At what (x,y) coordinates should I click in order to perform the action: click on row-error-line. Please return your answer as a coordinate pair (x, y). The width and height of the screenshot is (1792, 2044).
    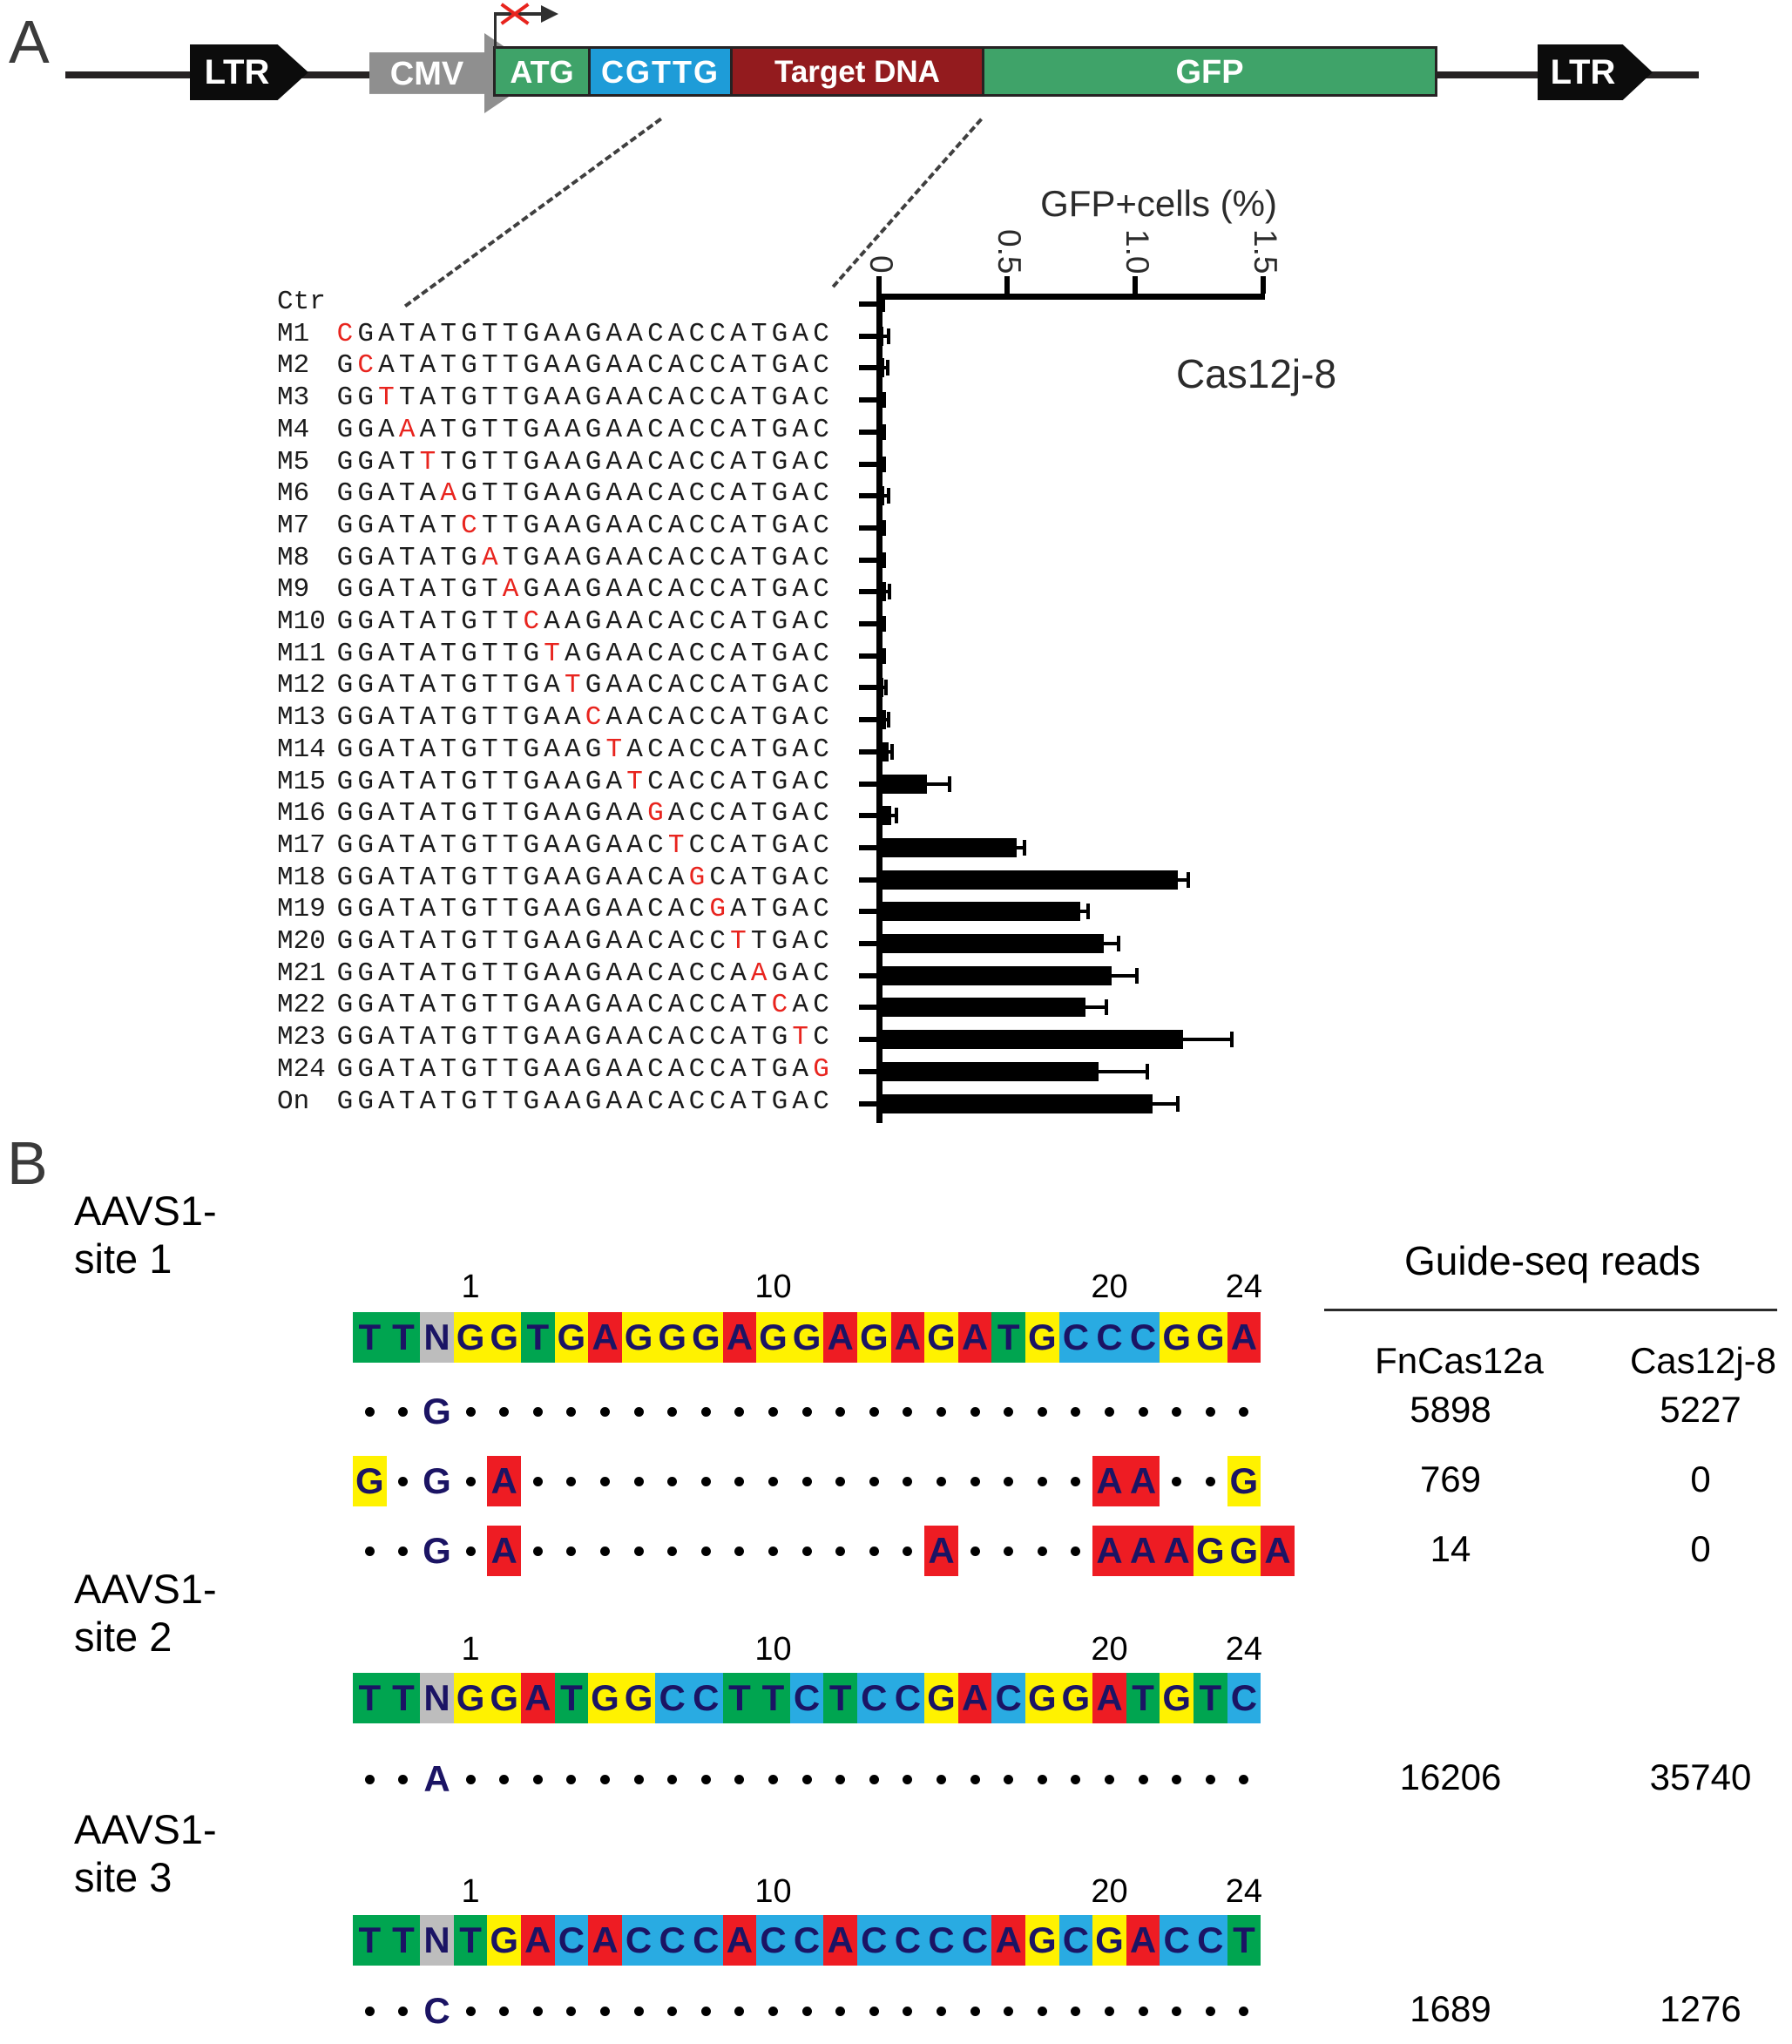
    Looking at the image, I should click on (1124, 975).